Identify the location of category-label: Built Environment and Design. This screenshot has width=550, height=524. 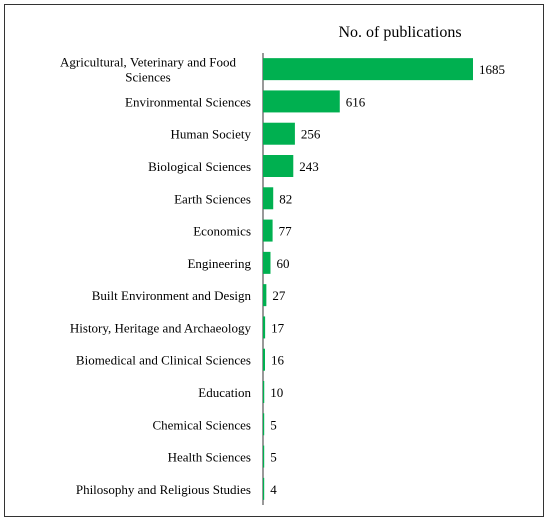
(172, 295).